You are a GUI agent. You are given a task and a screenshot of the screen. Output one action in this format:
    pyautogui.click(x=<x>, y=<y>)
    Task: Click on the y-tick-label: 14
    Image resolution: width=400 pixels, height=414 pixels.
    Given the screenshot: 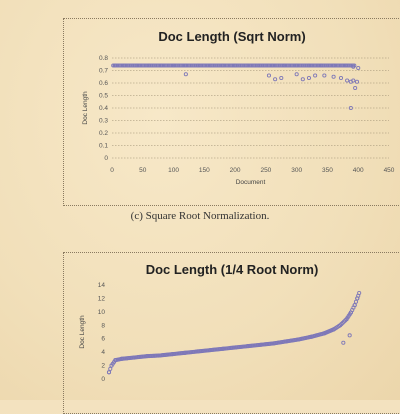 What is the action you would take?
    pyautogui.click(x=102, y=285)
    